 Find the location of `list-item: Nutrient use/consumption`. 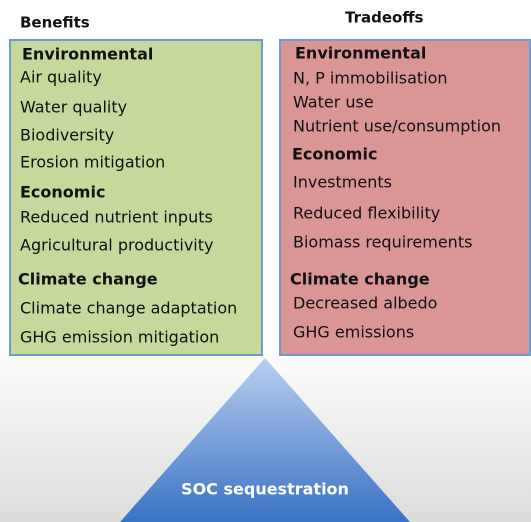

list-item: Nutrient use/consumption is located at coordinates (397, 126).